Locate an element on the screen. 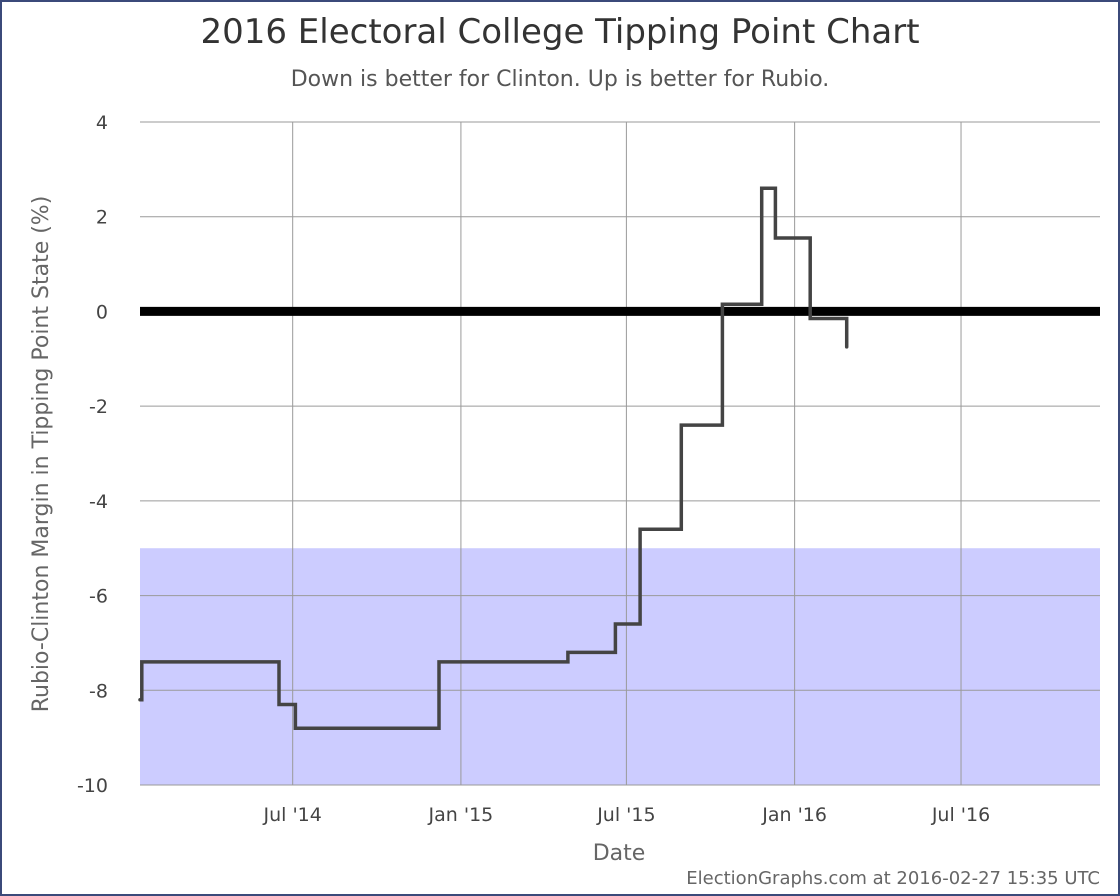 The width and height of the screenshot is (1120, 896). x-tick-label: Jul '16 is located at coordinates (960, 815).